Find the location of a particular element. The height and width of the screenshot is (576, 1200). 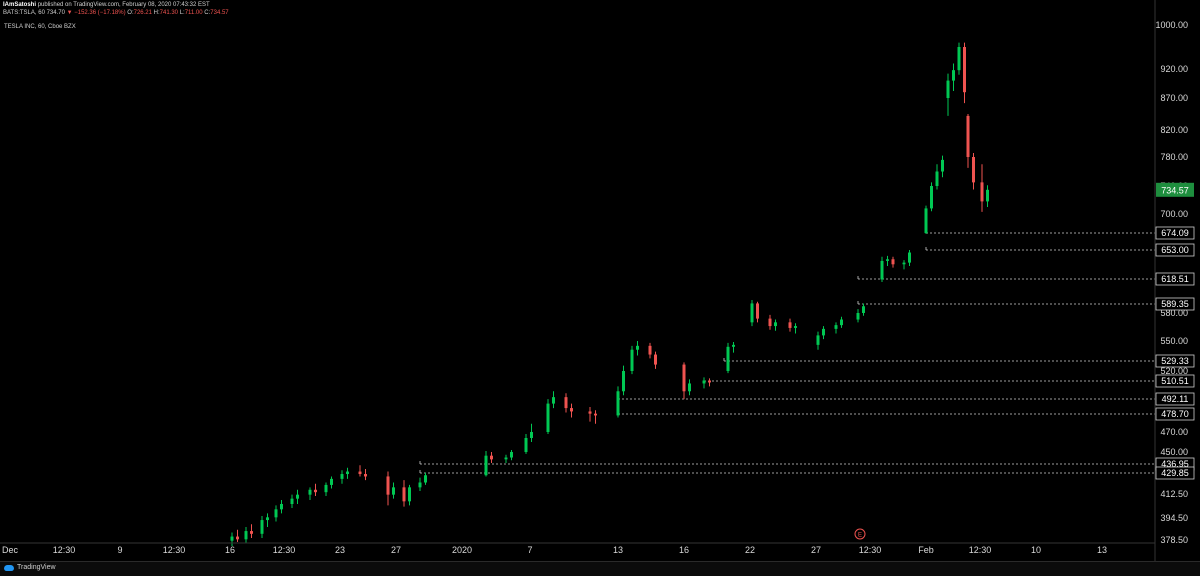

time-tick-label: 27 is located at coordinates (396, 550).